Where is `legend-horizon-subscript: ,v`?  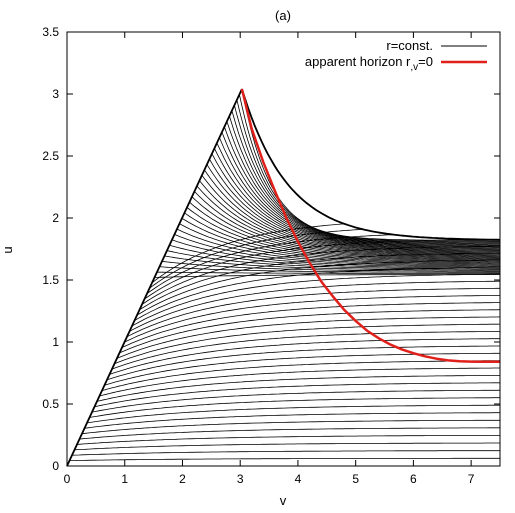 legend-horizon-subscript: ,v is located at coordinates (414, 67).